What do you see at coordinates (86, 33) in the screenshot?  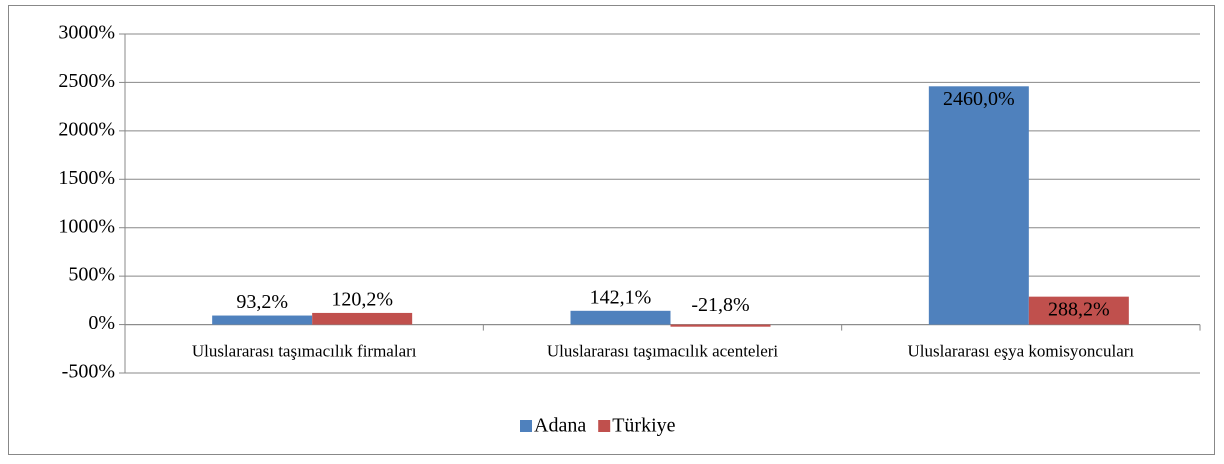 I see `y-tick-label: 3000%` at bounding box center [86, 33].